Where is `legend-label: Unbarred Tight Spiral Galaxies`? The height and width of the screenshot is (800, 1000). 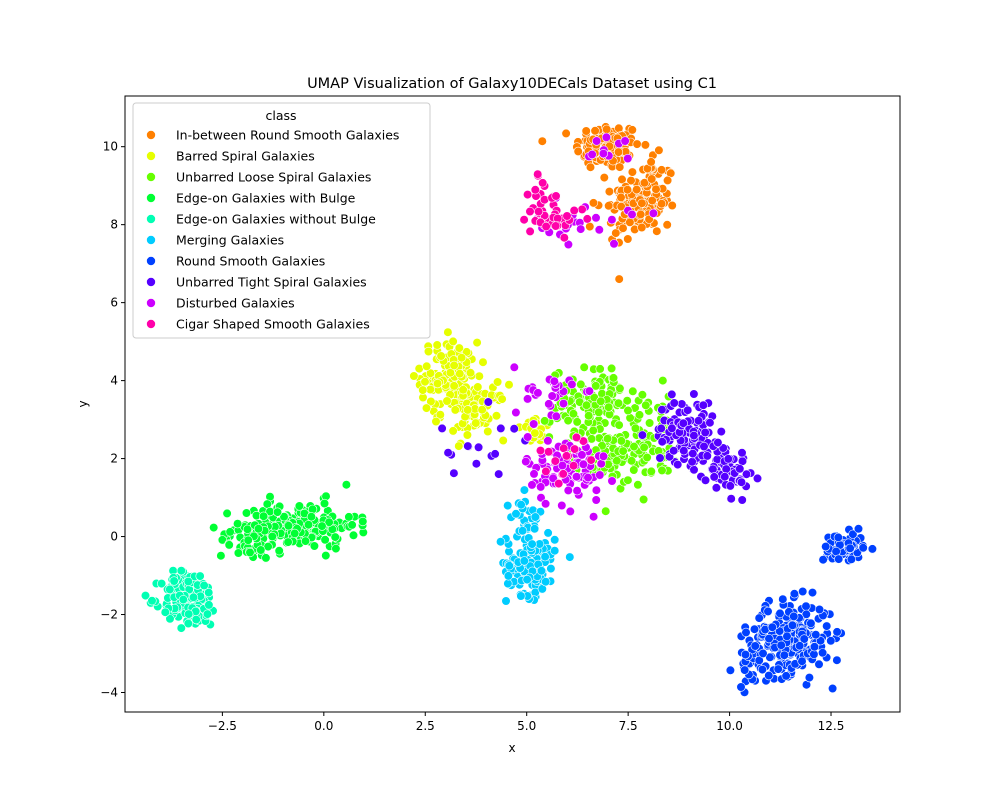 legend-label: Unbarred Tight Spiral Galaxies is located at coordinates (271, 282).